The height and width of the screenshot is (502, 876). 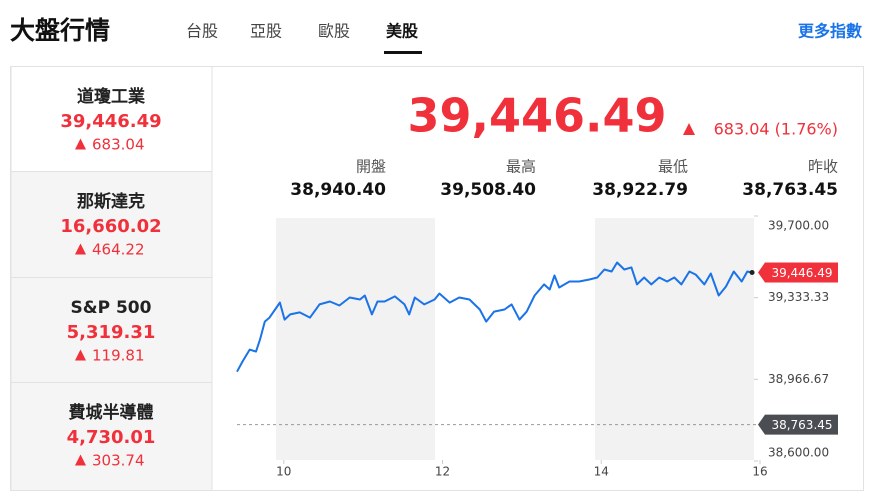 What do you see at coordinates (798, 453) in the screenshot?
I see `y-tick-label: 38,600.00` at bounding box center [798, 453].